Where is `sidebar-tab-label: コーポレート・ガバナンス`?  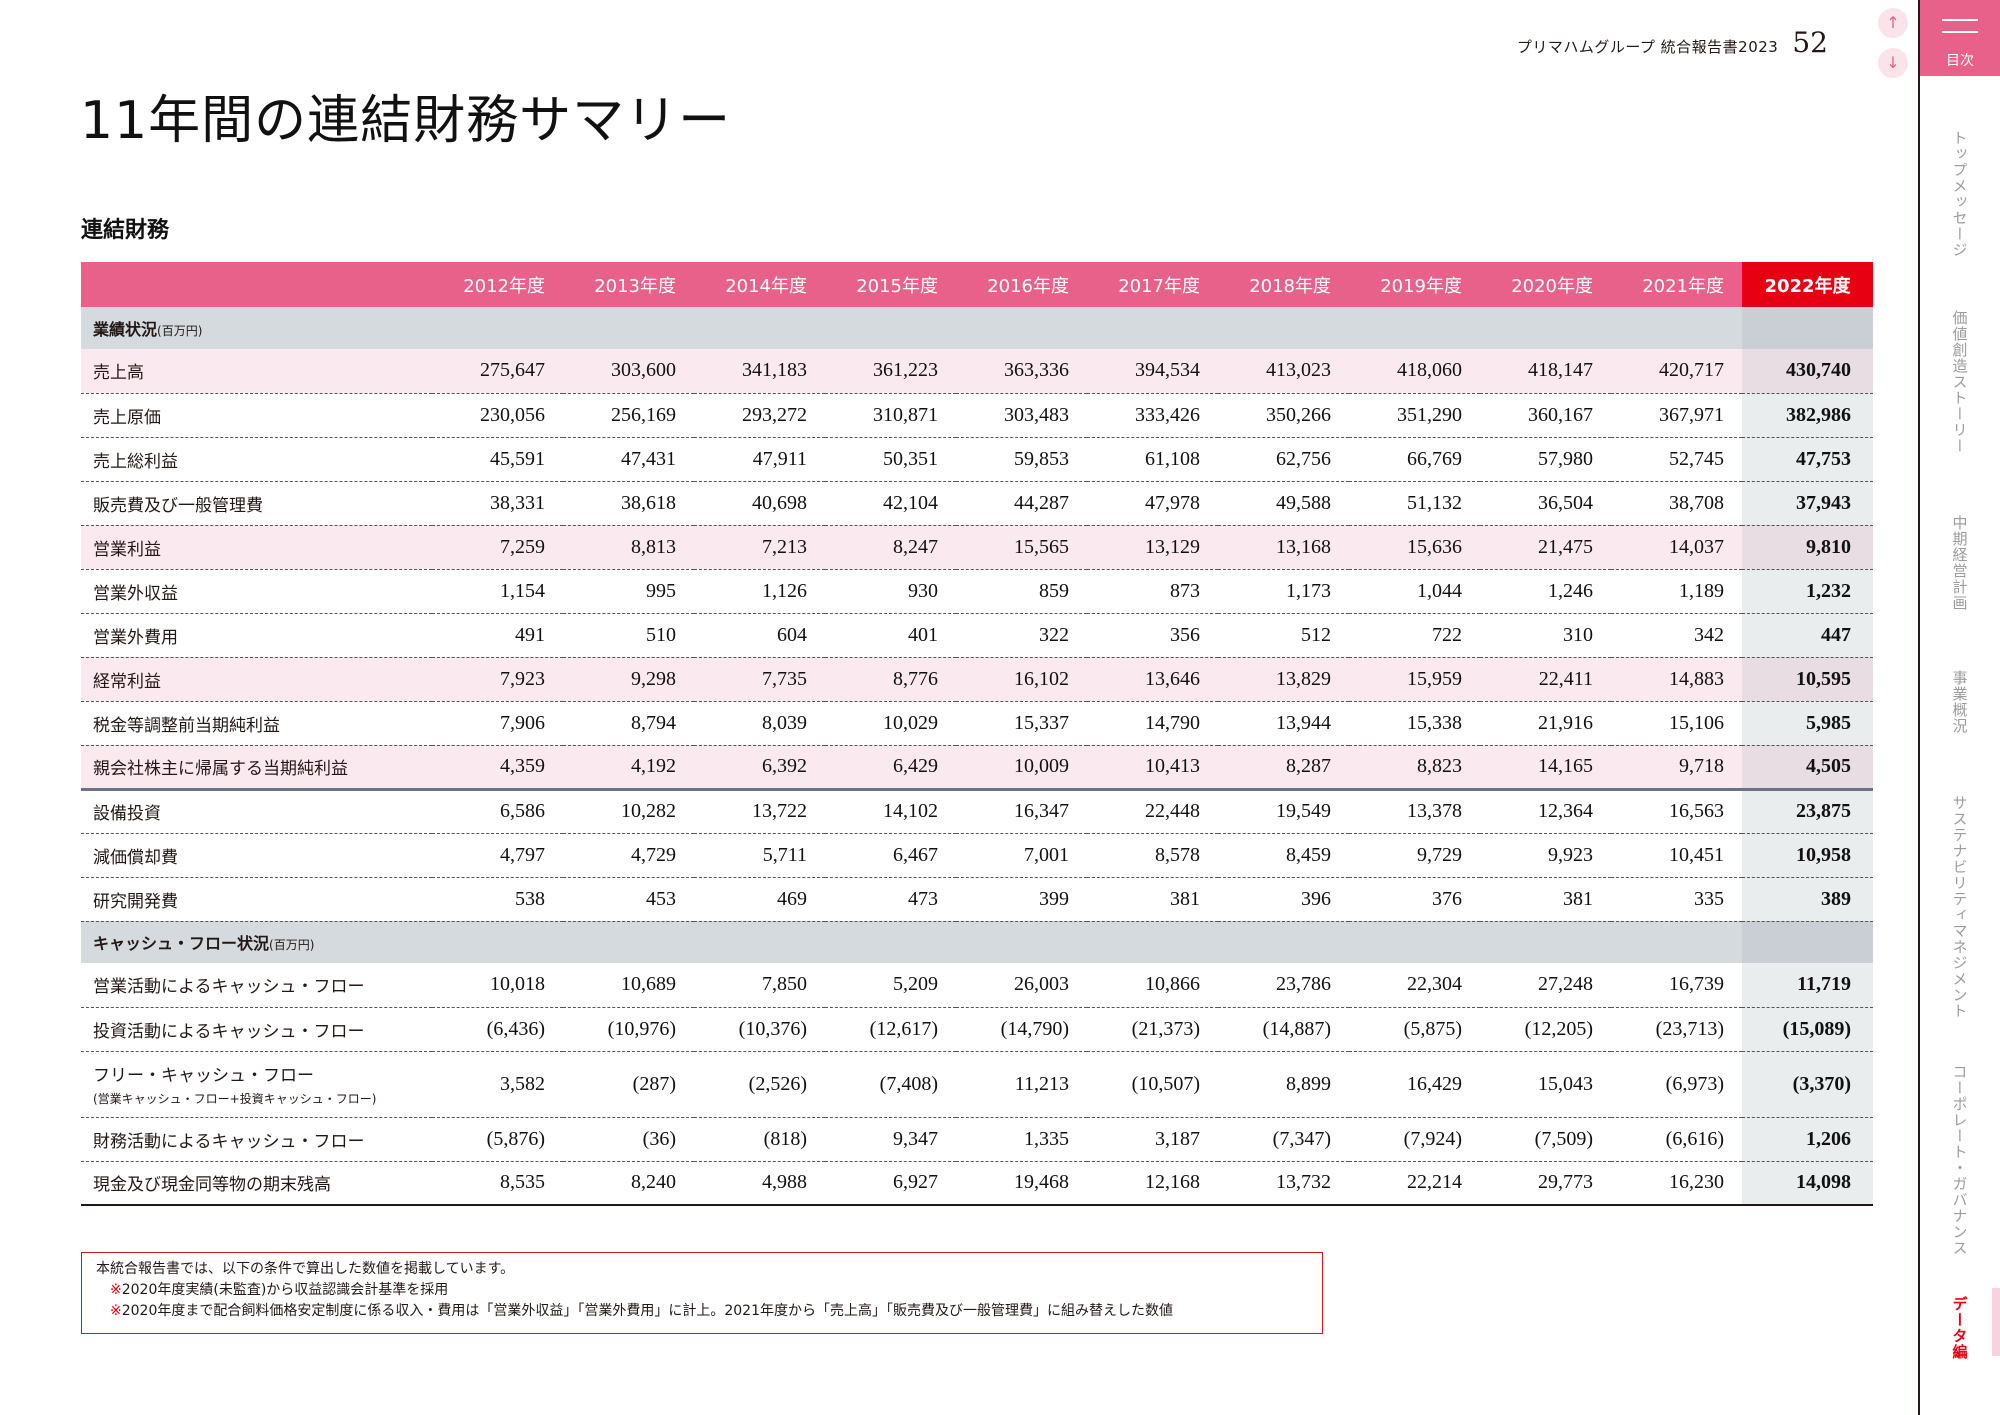 sidebar-tab-label: コーポレート・ガバナンス is located at coordinates (1959, 1160).